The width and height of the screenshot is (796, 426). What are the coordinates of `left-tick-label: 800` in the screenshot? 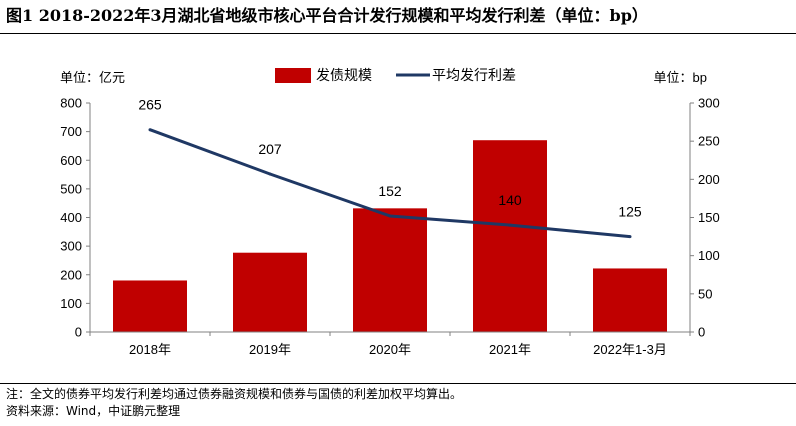 It's located at (71, 103).